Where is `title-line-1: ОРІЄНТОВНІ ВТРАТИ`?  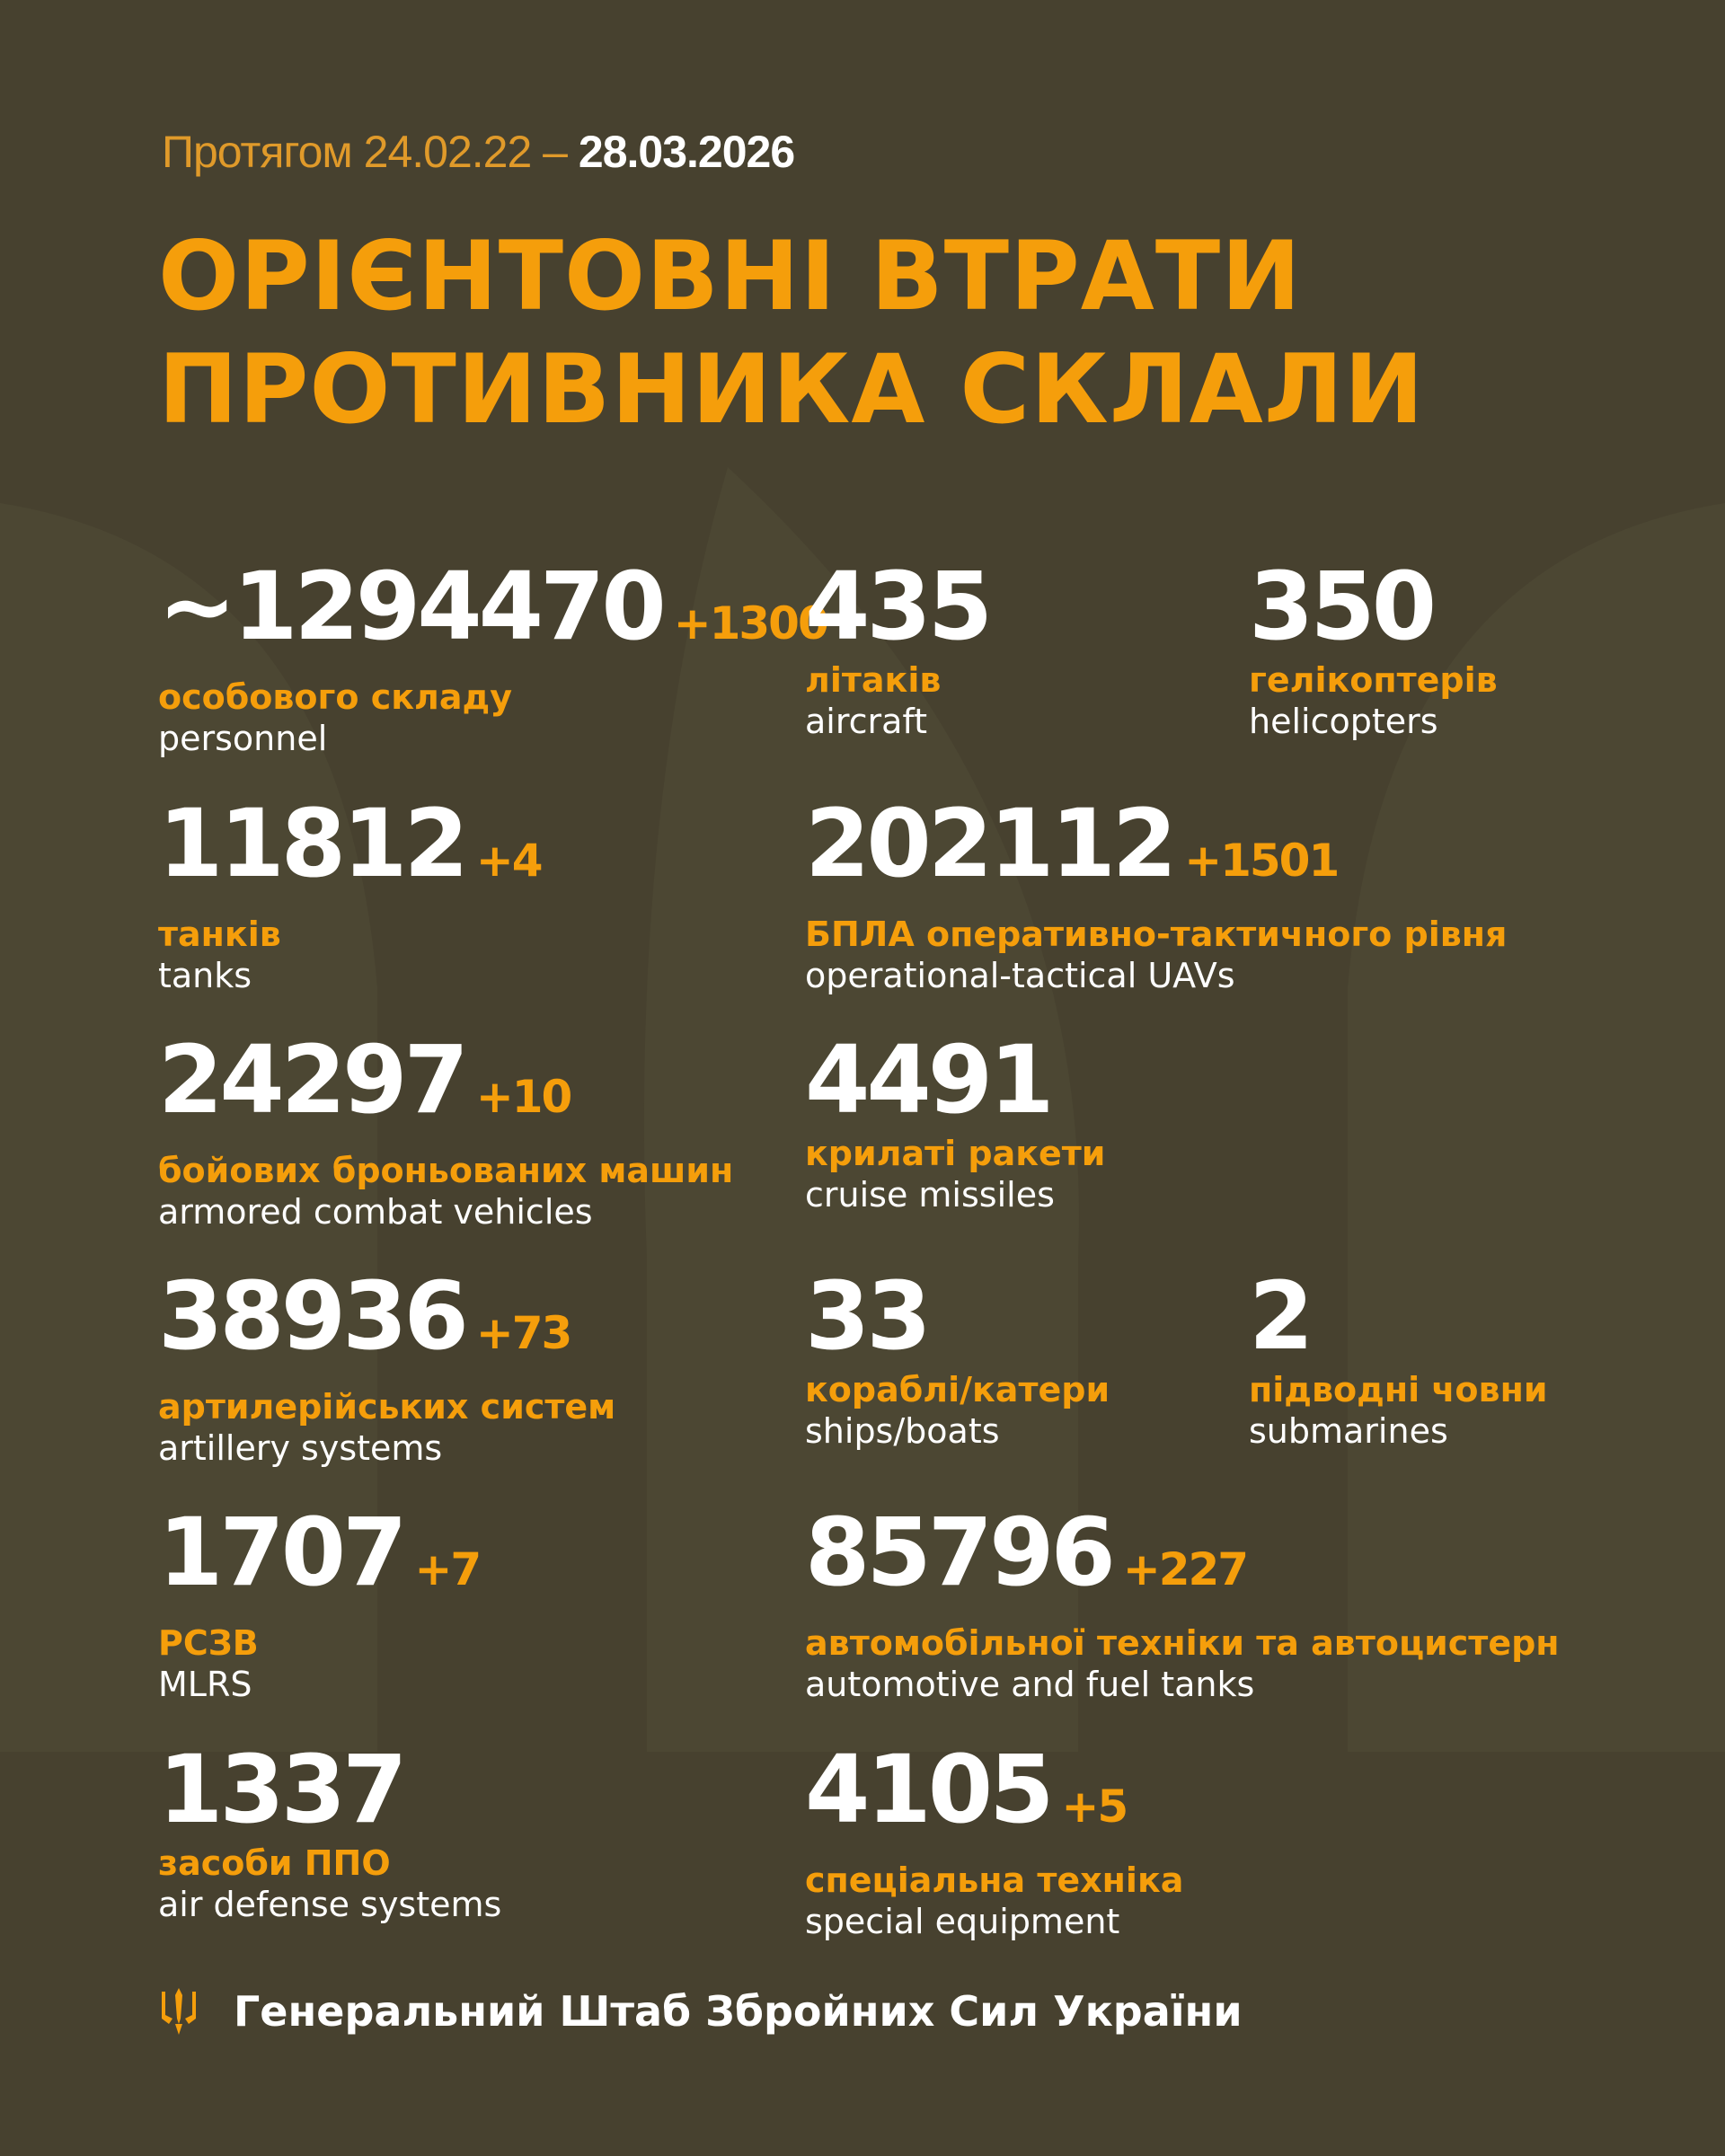
title-line-1: ОРІЄНТОВНІ ВТРАТИ is located at coordinates (730, 276).